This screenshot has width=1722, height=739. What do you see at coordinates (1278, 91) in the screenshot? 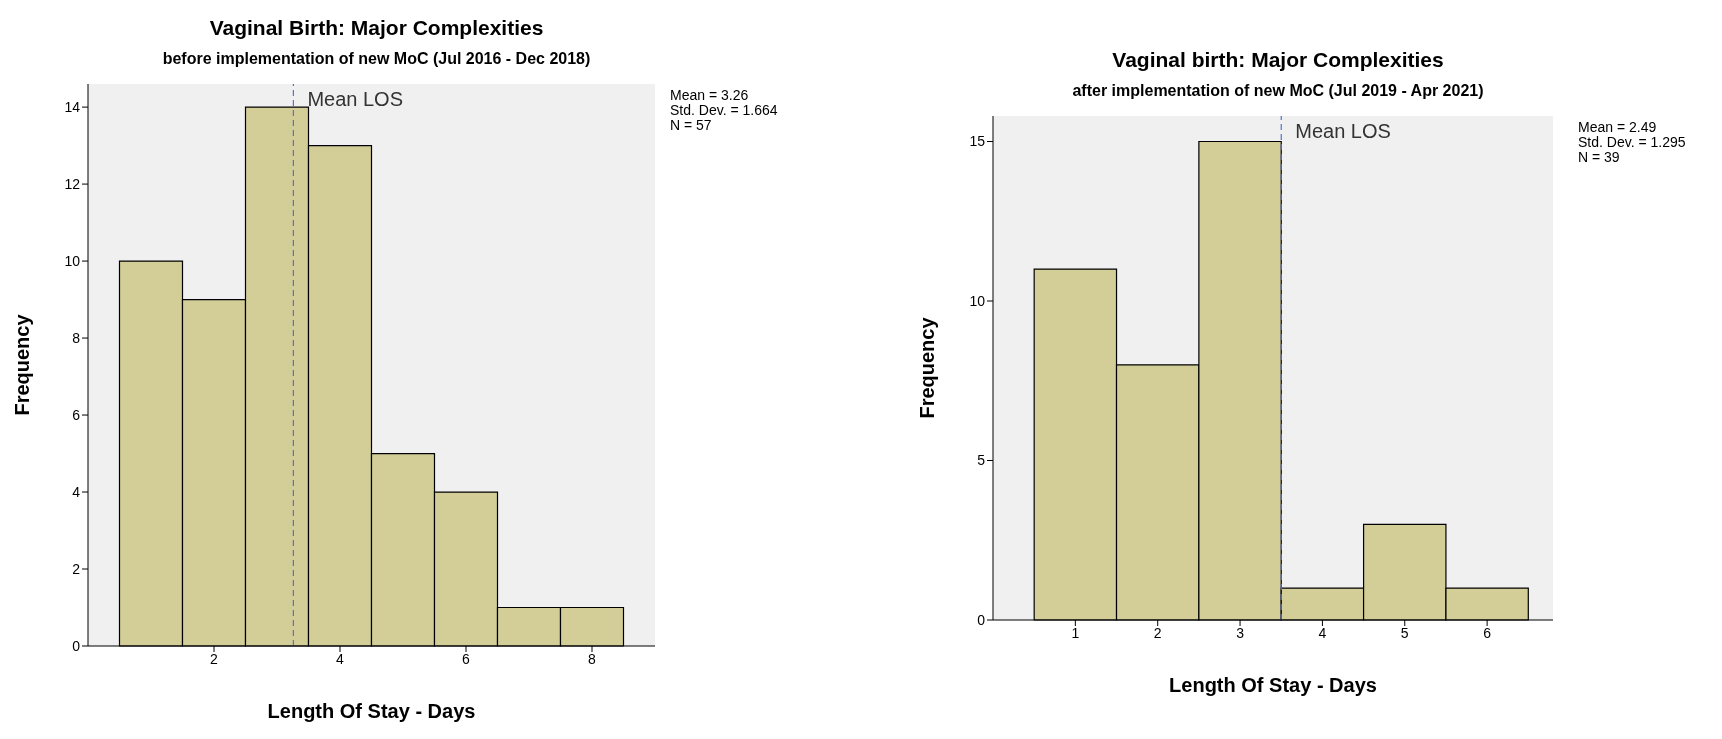
I see `chart-subtitle: after implementation of new MoC (Jul 2019 - Apr 2021)` at bounding box center [1278, 91].